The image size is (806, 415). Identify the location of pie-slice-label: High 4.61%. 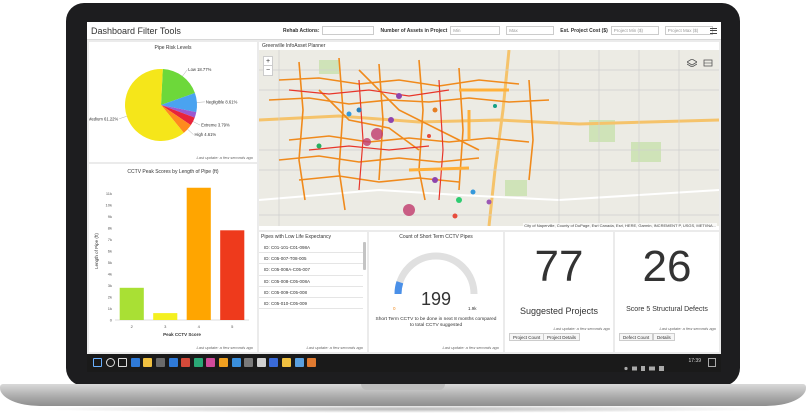
(206, 134).